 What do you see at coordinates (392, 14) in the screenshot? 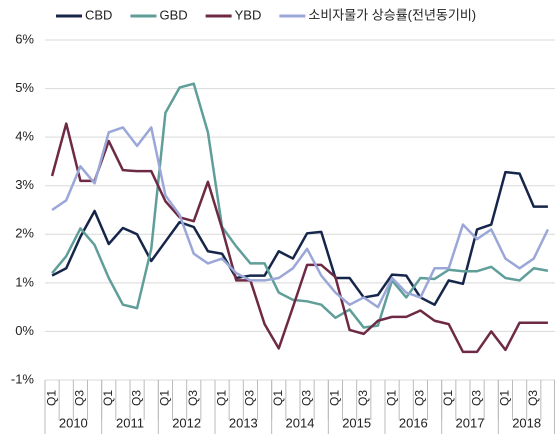
I see `legend-label: 소비자물가 상승률(전년동기비)` at bounding box center [392, 14].